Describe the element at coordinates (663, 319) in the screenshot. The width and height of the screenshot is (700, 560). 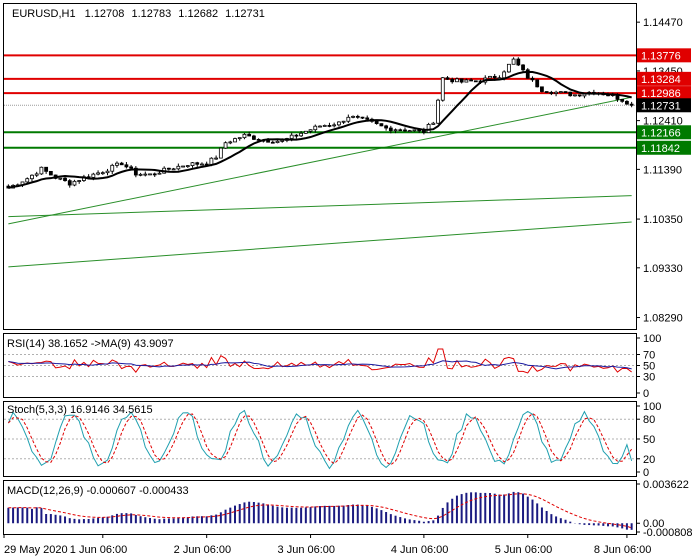
I see `price-tick-label: 1.08290` at that location.